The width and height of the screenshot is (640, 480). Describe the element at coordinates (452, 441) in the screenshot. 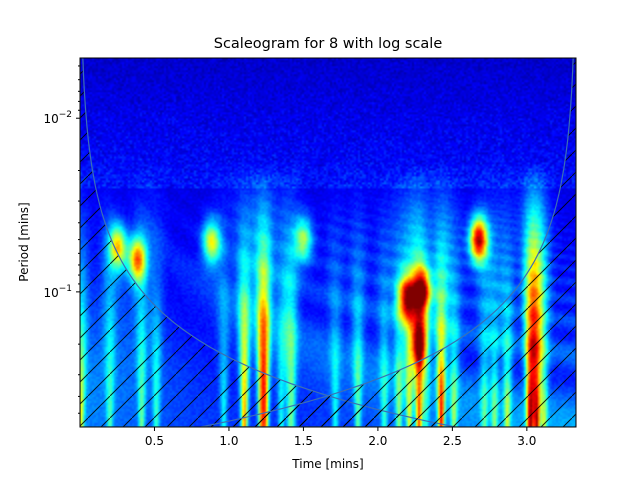

I see `x-tick-label: 2.5` at that location.